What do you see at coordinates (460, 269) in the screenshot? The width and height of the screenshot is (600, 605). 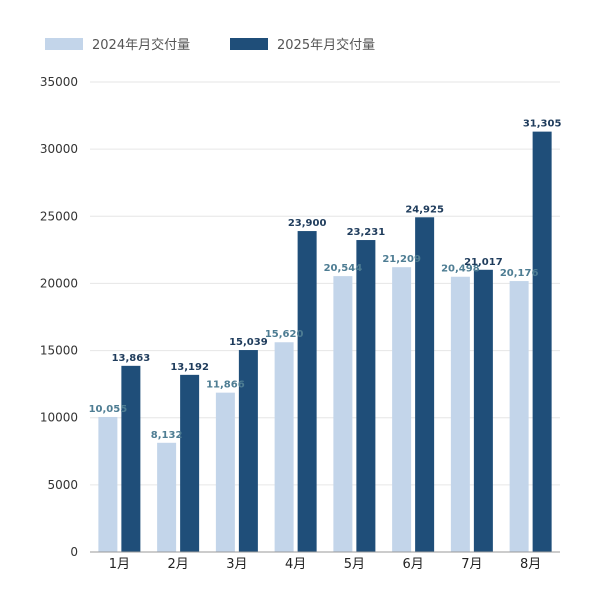 I see `data-label: 20,498` at bounding box center [460, 269].